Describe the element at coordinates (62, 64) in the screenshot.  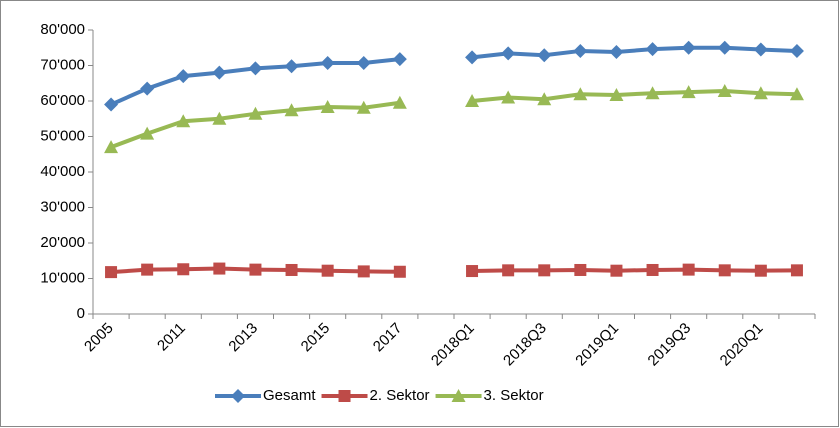
I see `y-tick-label: 70'000` at that location.